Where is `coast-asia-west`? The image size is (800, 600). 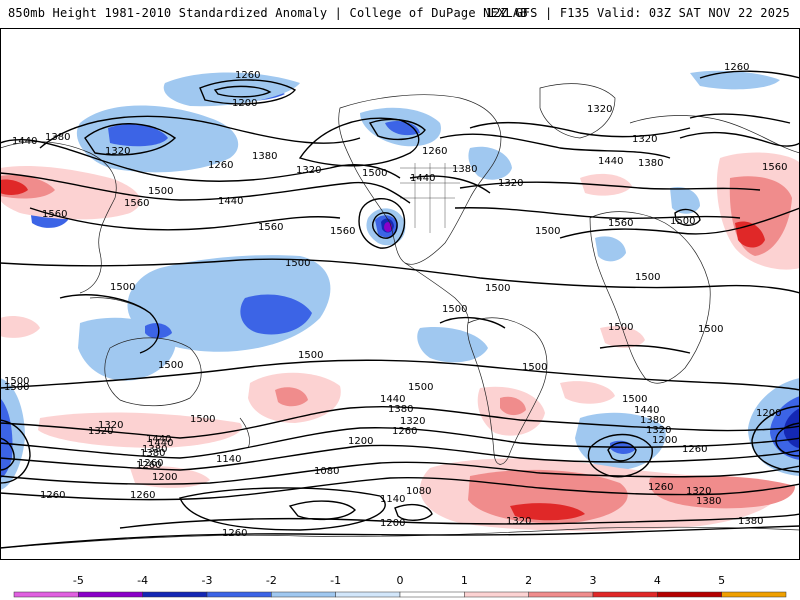 coast-asia-west is located at coordinates (58, 217).